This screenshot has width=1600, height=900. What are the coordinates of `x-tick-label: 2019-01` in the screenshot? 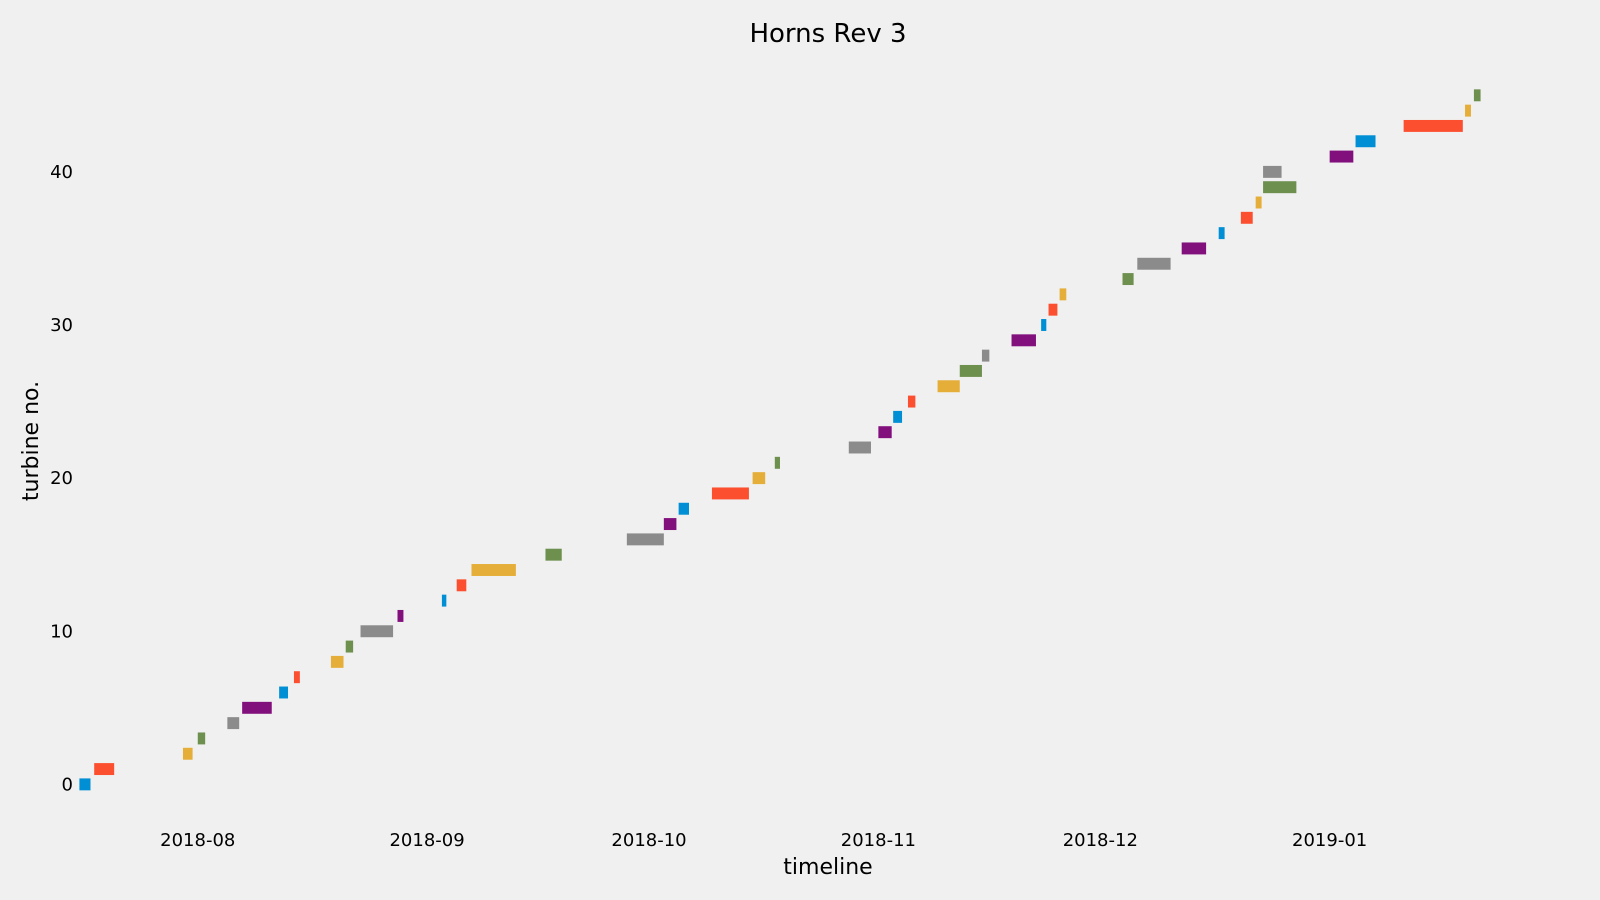 It's located at (1329, 840).